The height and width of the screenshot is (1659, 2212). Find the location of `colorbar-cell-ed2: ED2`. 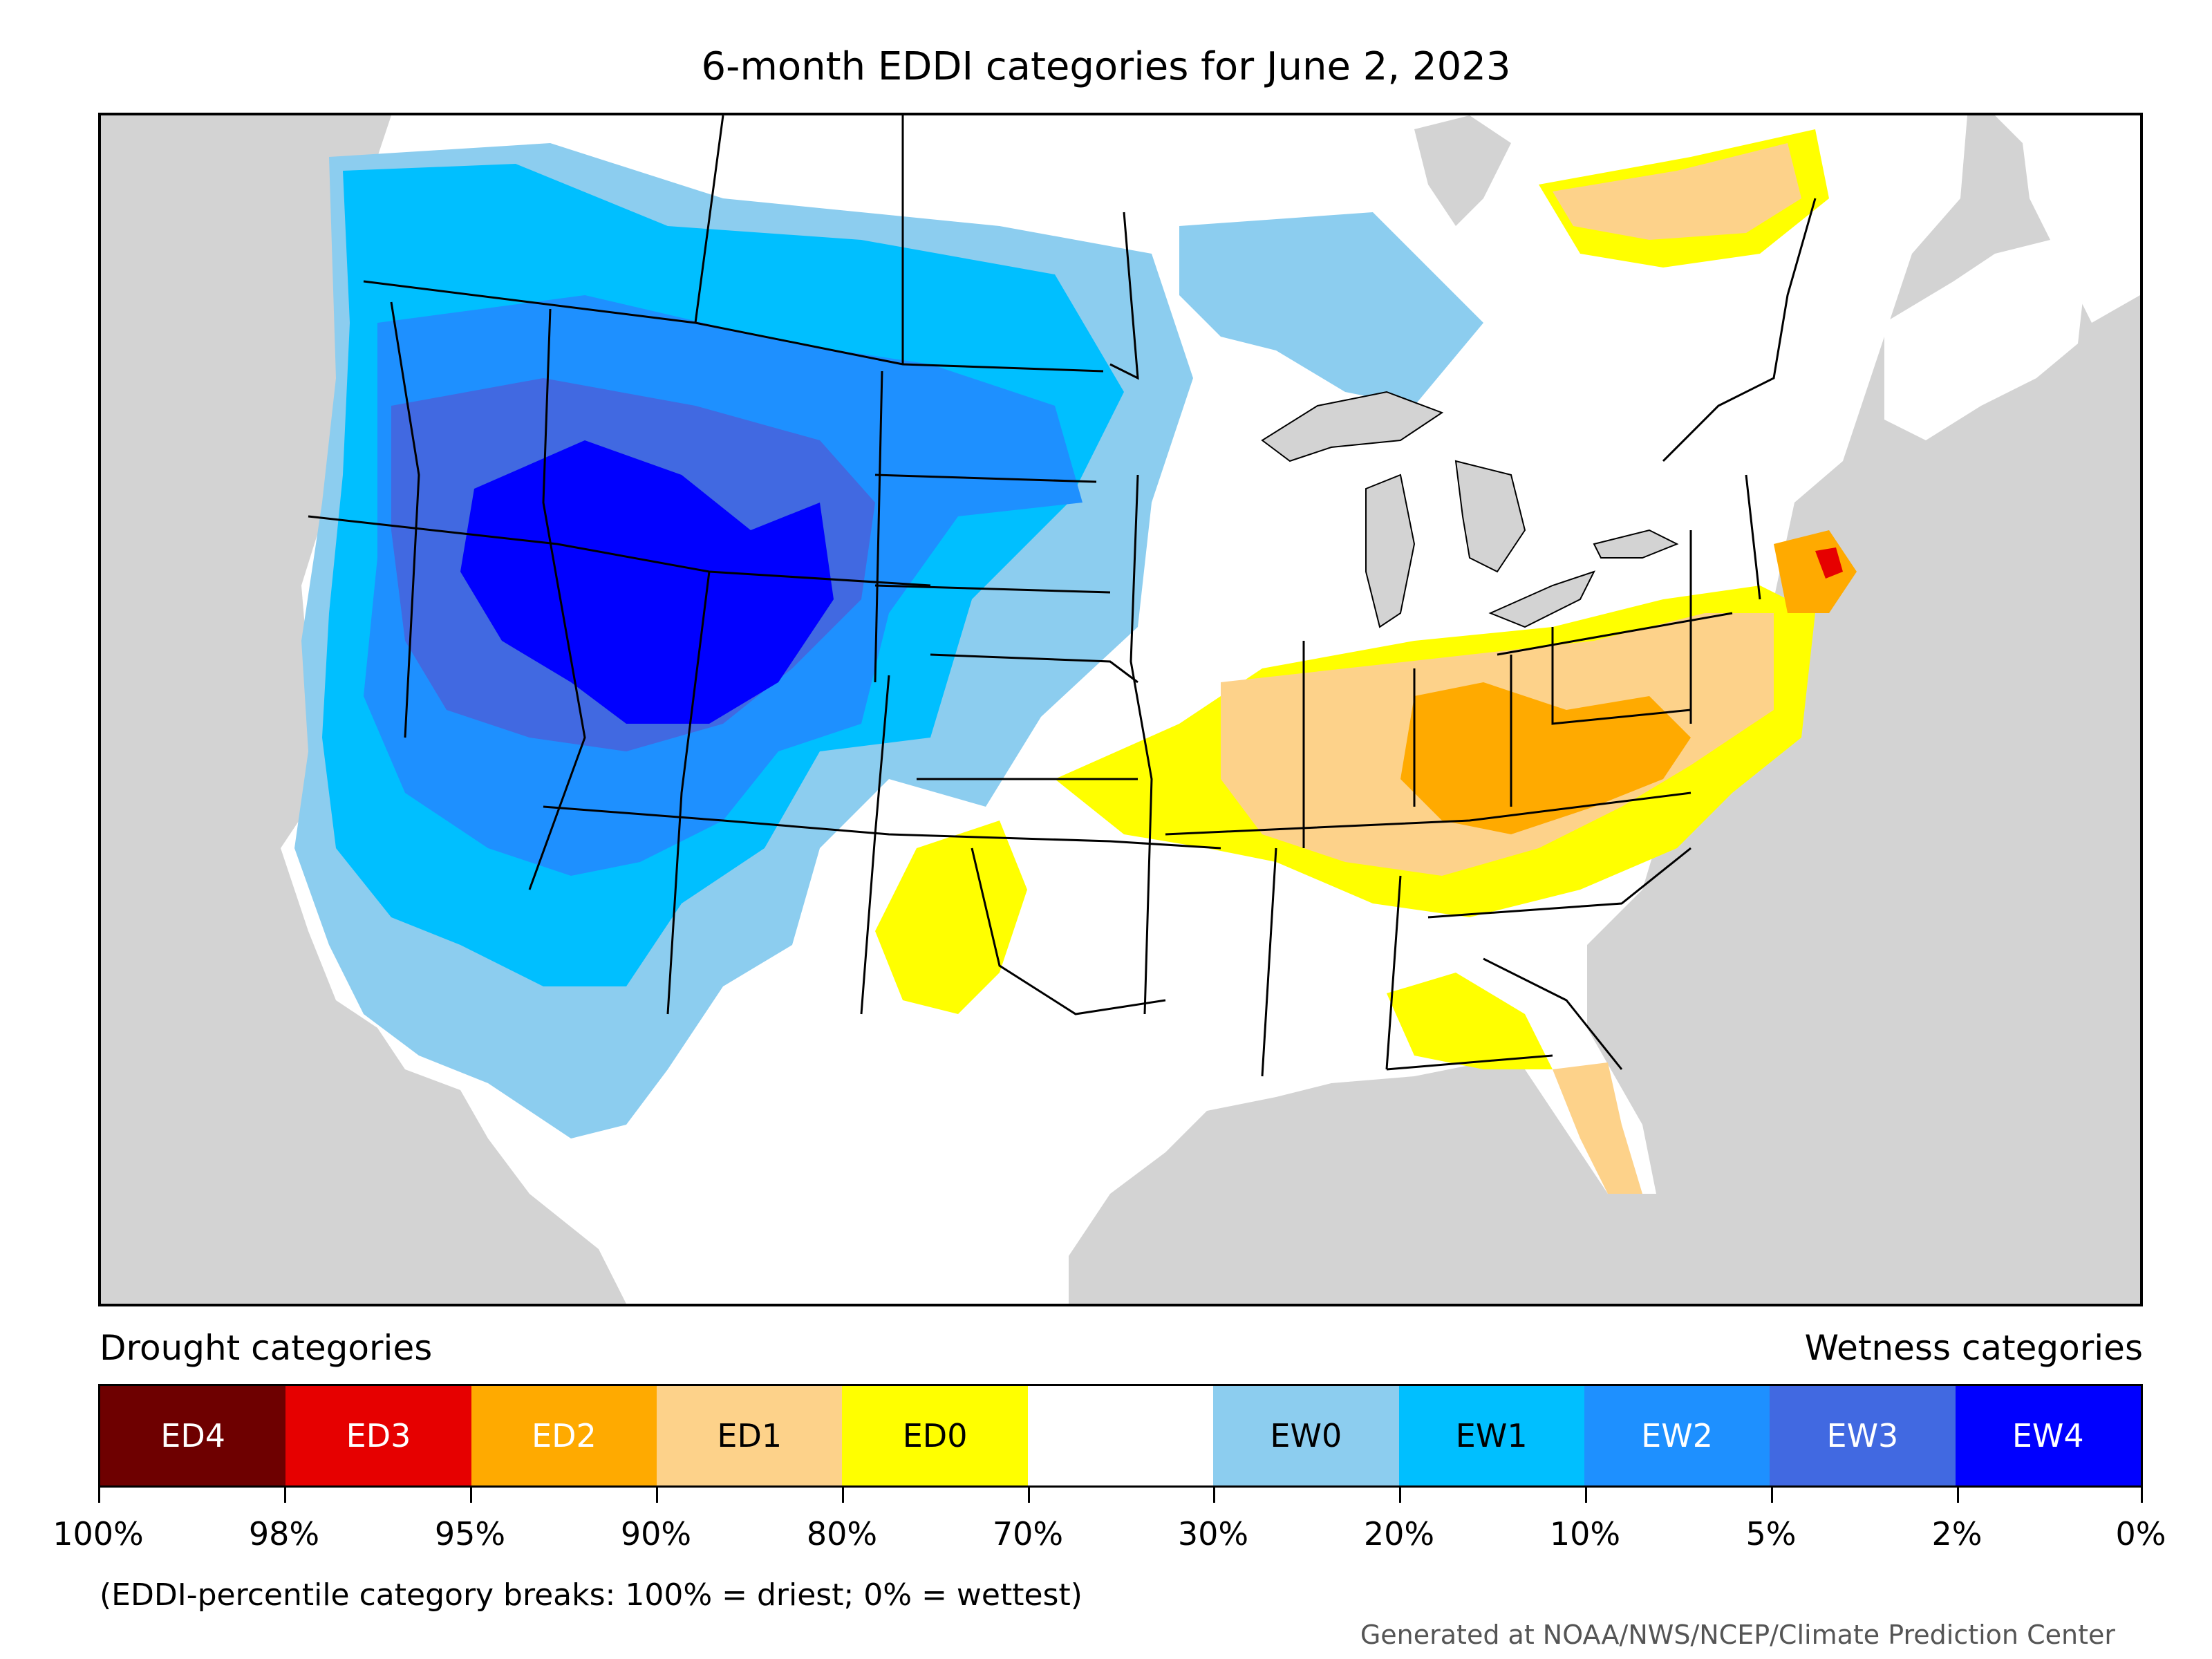

colorbar-cell-ed2: ED2 is located at coordinates (564, 1436).